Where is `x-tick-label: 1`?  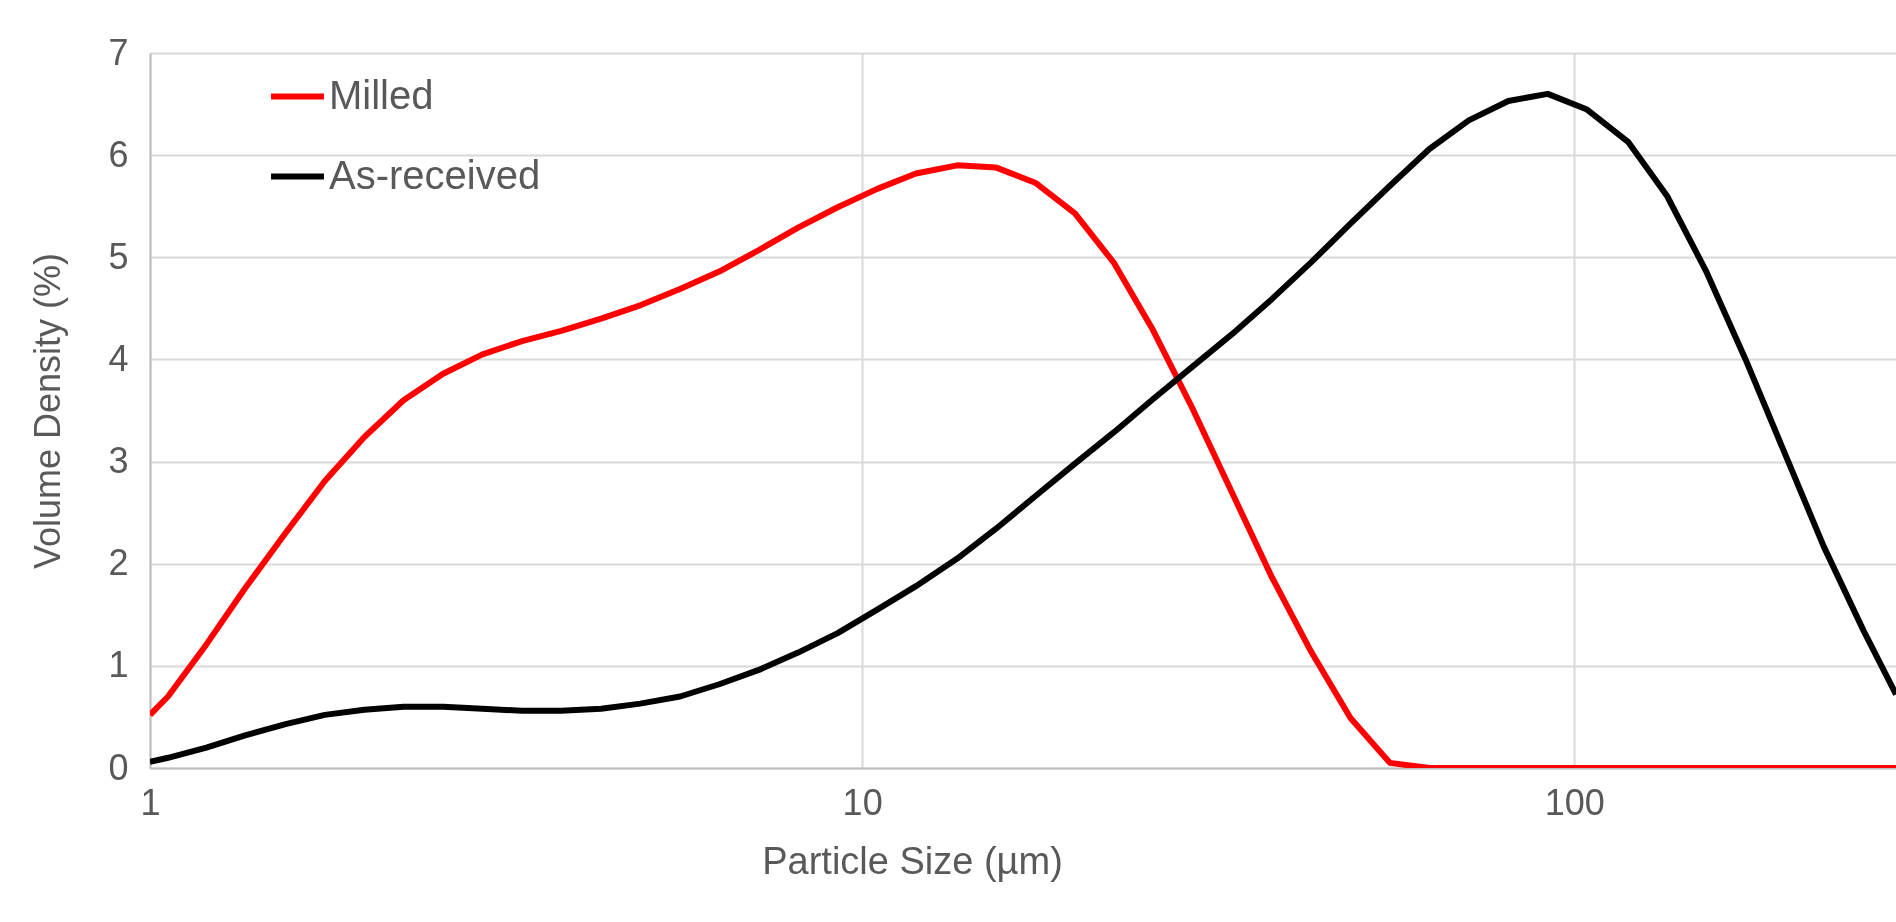
x-tick-label: 1 is located at coordinates (150, 802).